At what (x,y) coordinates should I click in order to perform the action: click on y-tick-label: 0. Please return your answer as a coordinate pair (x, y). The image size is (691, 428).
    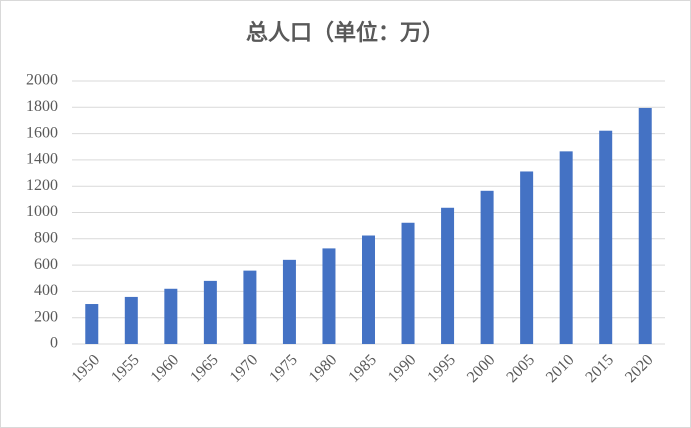
    Looking at the image, I should click on (54, 343).